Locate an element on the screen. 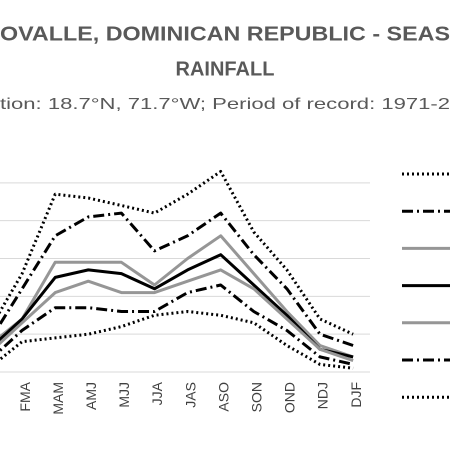 This screenshot has height=450, width=450. x-tick-label: ASO is located at coordinates (223, 397).